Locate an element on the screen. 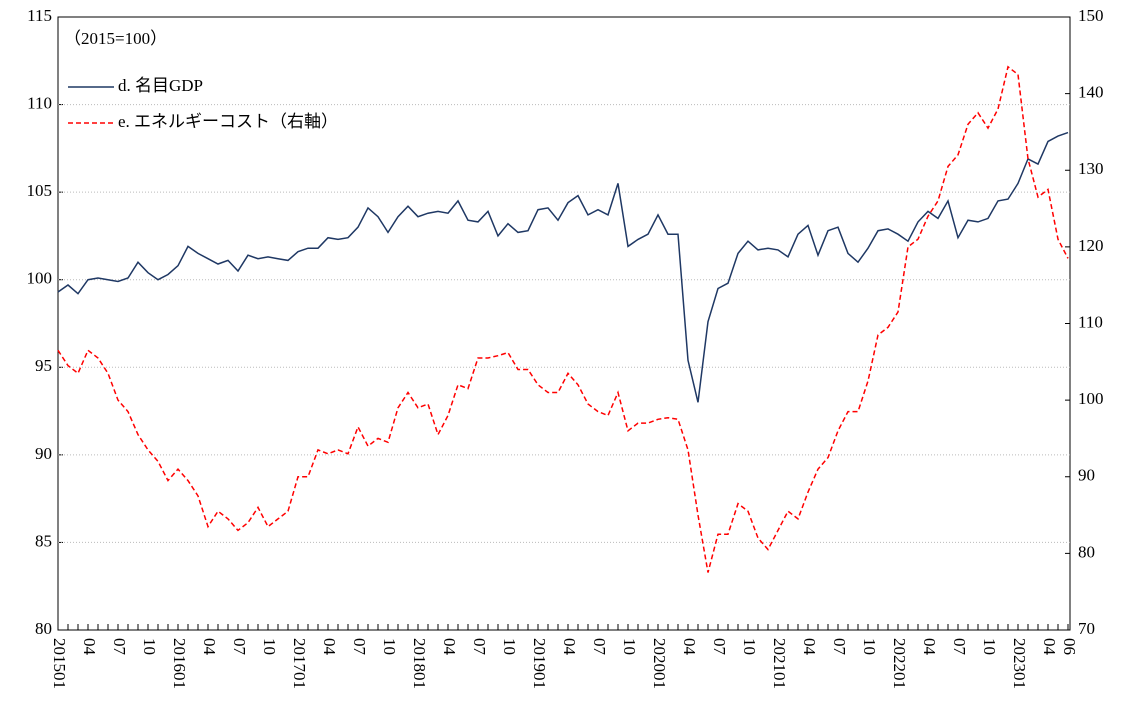 The height and width of the screenshot is (709, 1126). x-tick-label: 06 is located at coordinates (1069, 646).